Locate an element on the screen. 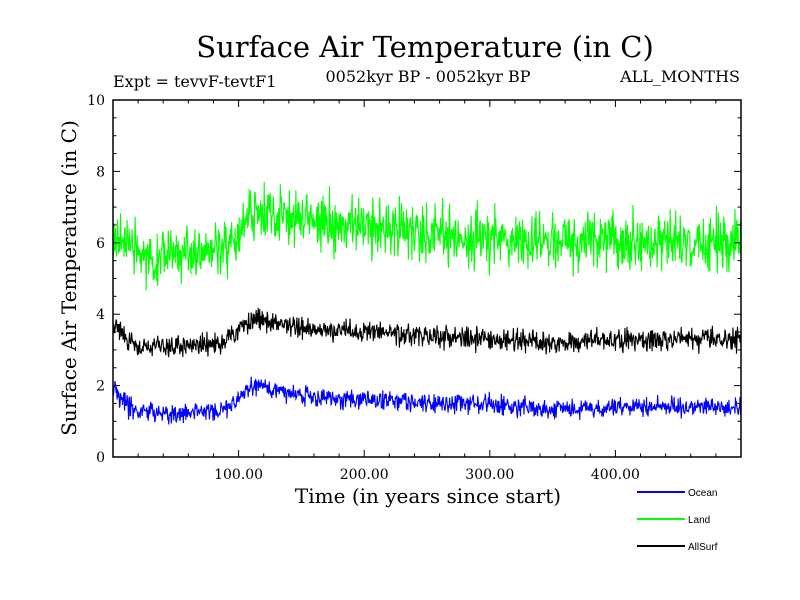 Image resolution: width=800 pixels, height=600 pixels. y-tick-label: 8 is located at coordinates (100, 172).